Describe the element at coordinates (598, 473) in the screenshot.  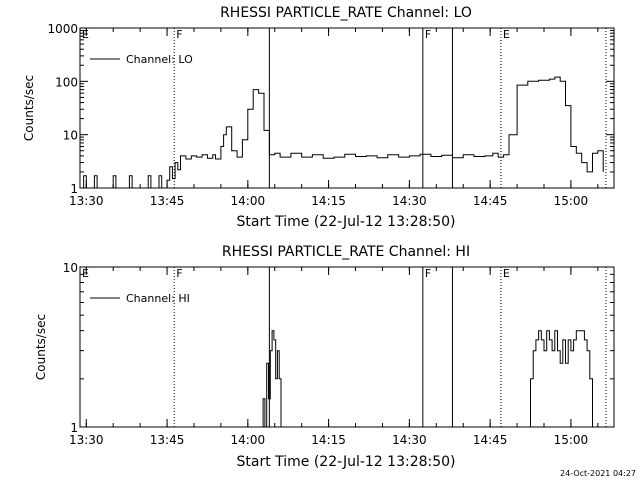
I see `footer-timestamp: 24-Oct-2021 04:27` at that location.